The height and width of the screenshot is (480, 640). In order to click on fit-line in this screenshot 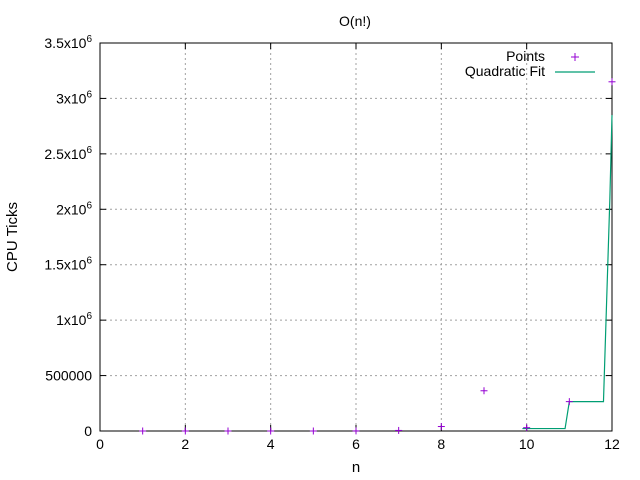, I will do `click(567, 272)`.